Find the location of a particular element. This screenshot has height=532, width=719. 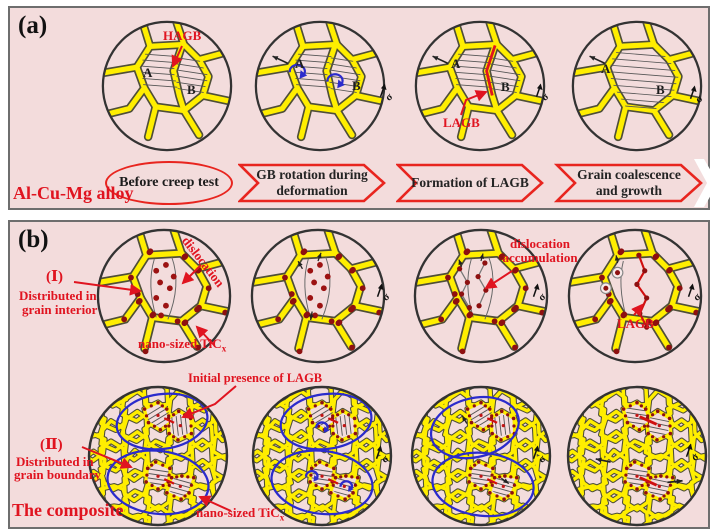

stage-formation-lagb-label: Formation of LAGB is located at coordinates (470, 183).